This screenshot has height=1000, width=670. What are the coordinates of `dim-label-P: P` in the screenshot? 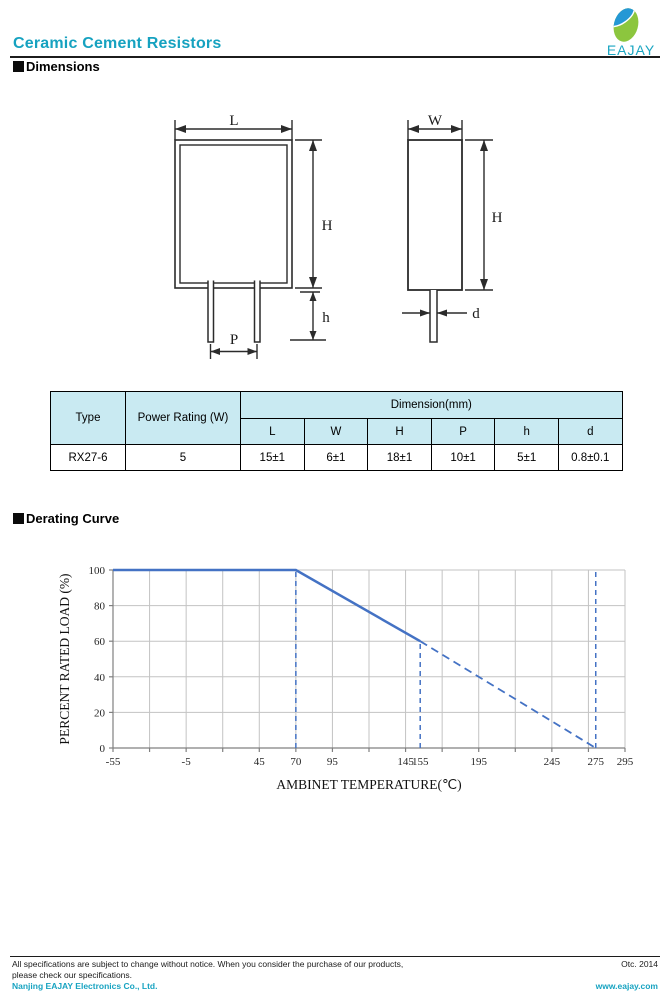 It's located at (234, 340).